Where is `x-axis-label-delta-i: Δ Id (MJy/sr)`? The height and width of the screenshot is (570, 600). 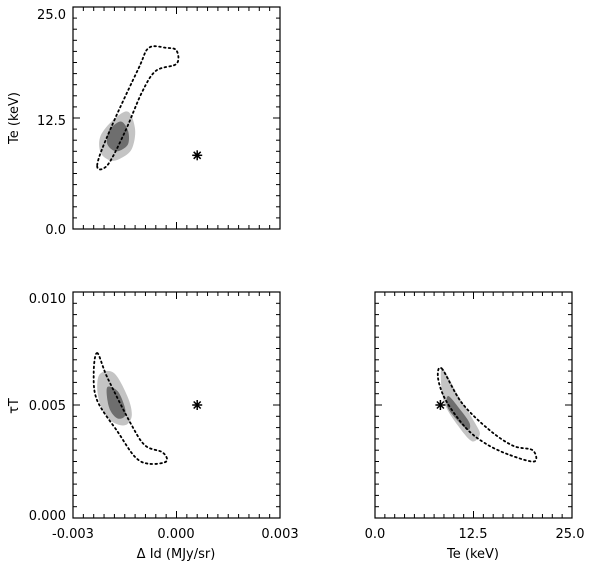
x-axis-label-delta-i: Δ Id (MJy/sr) is located at coordinates (176, 554).